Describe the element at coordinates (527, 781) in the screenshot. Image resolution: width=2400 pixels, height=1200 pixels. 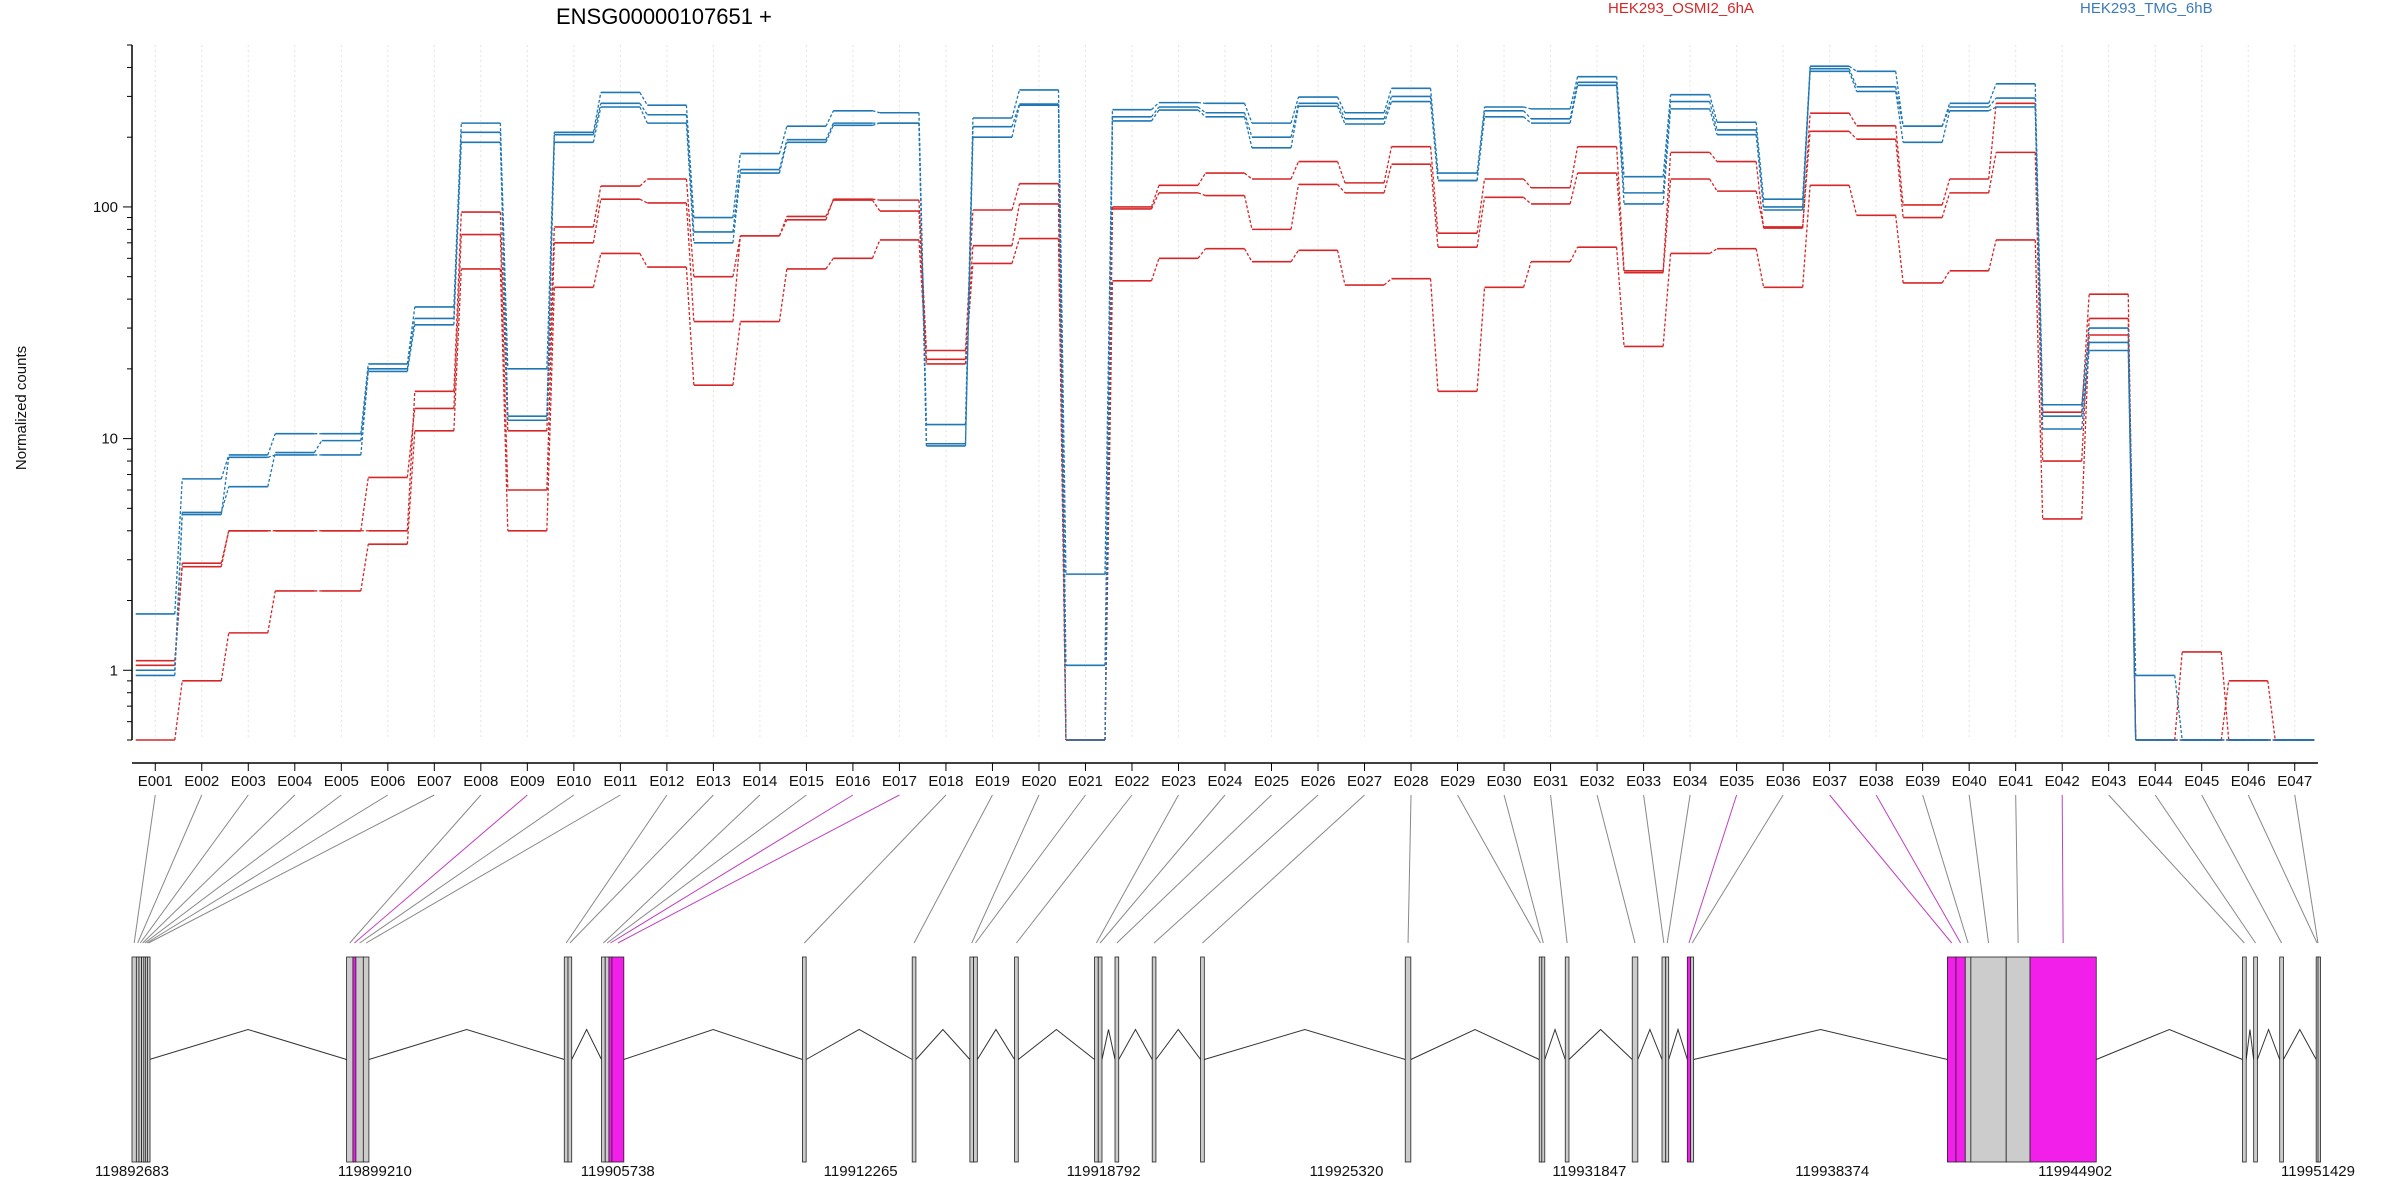
I see `exon-label: E009` at that location.